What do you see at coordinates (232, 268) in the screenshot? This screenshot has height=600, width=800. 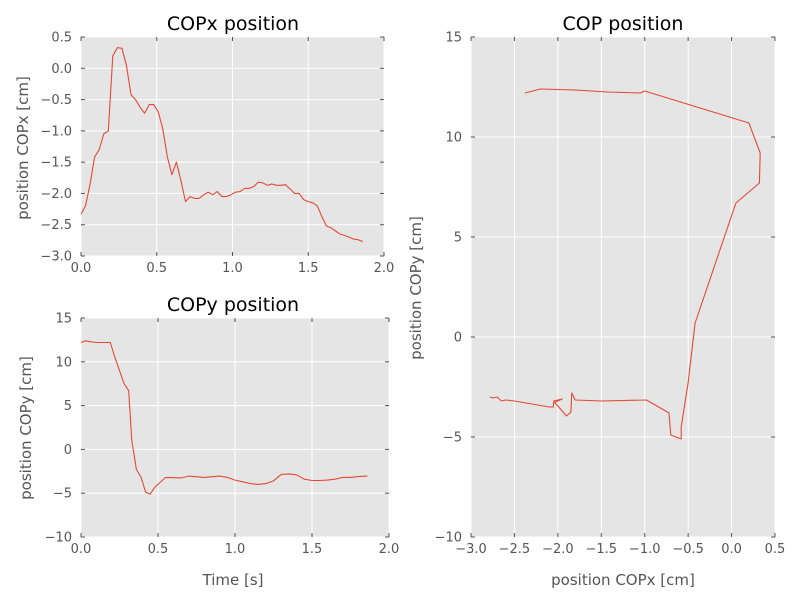 I see `copx-x-tick-label: 1.0` at bounding box center [232, 268].